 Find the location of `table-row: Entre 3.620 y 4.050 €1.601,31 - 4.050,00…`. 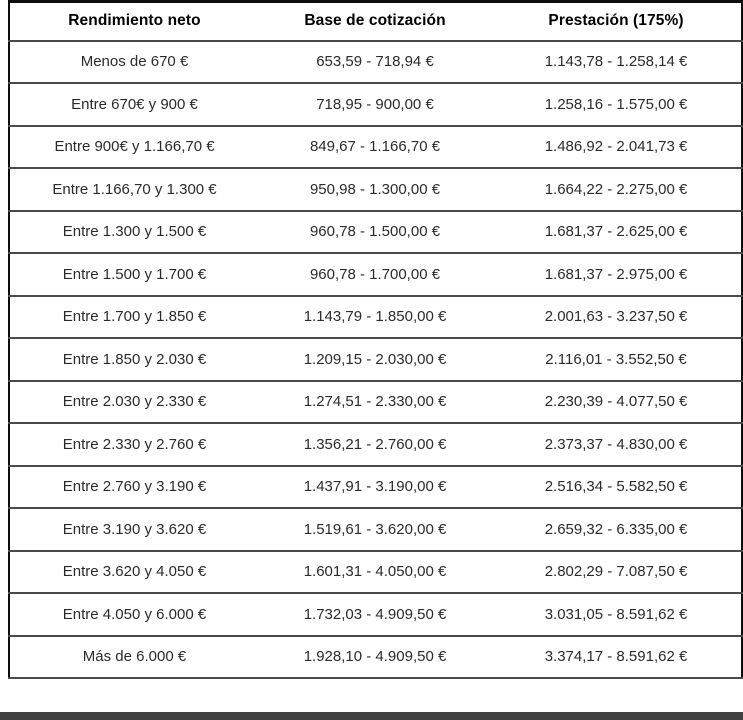

table-row: Entre 3.620 y 4.050 €1.601,31 - 4.050,00… is located at coordinates (375, 572).